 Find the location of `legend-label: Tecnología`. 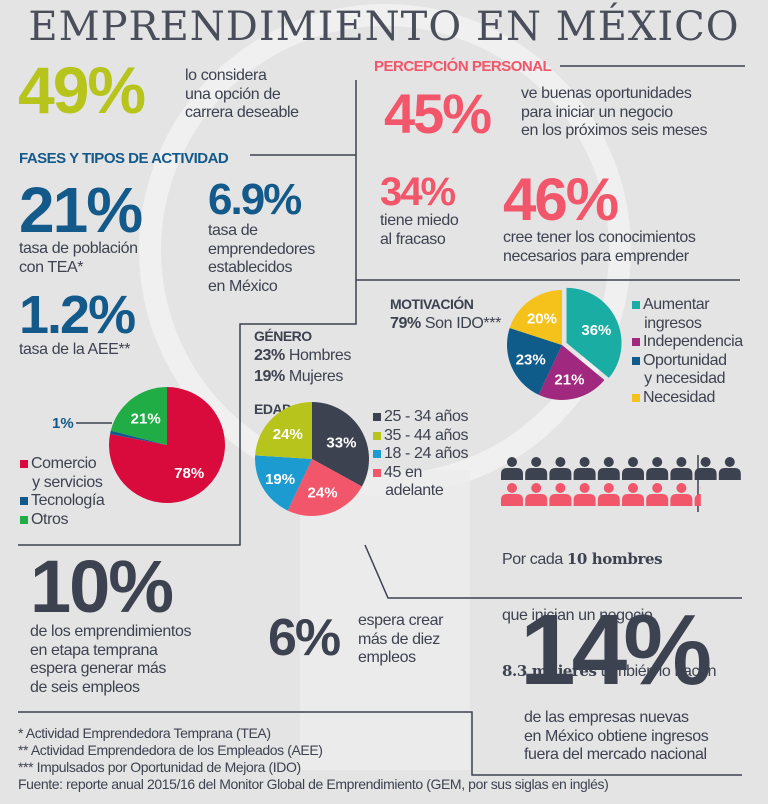

legend-label: Tecnología is located at coordinates (68, 500).